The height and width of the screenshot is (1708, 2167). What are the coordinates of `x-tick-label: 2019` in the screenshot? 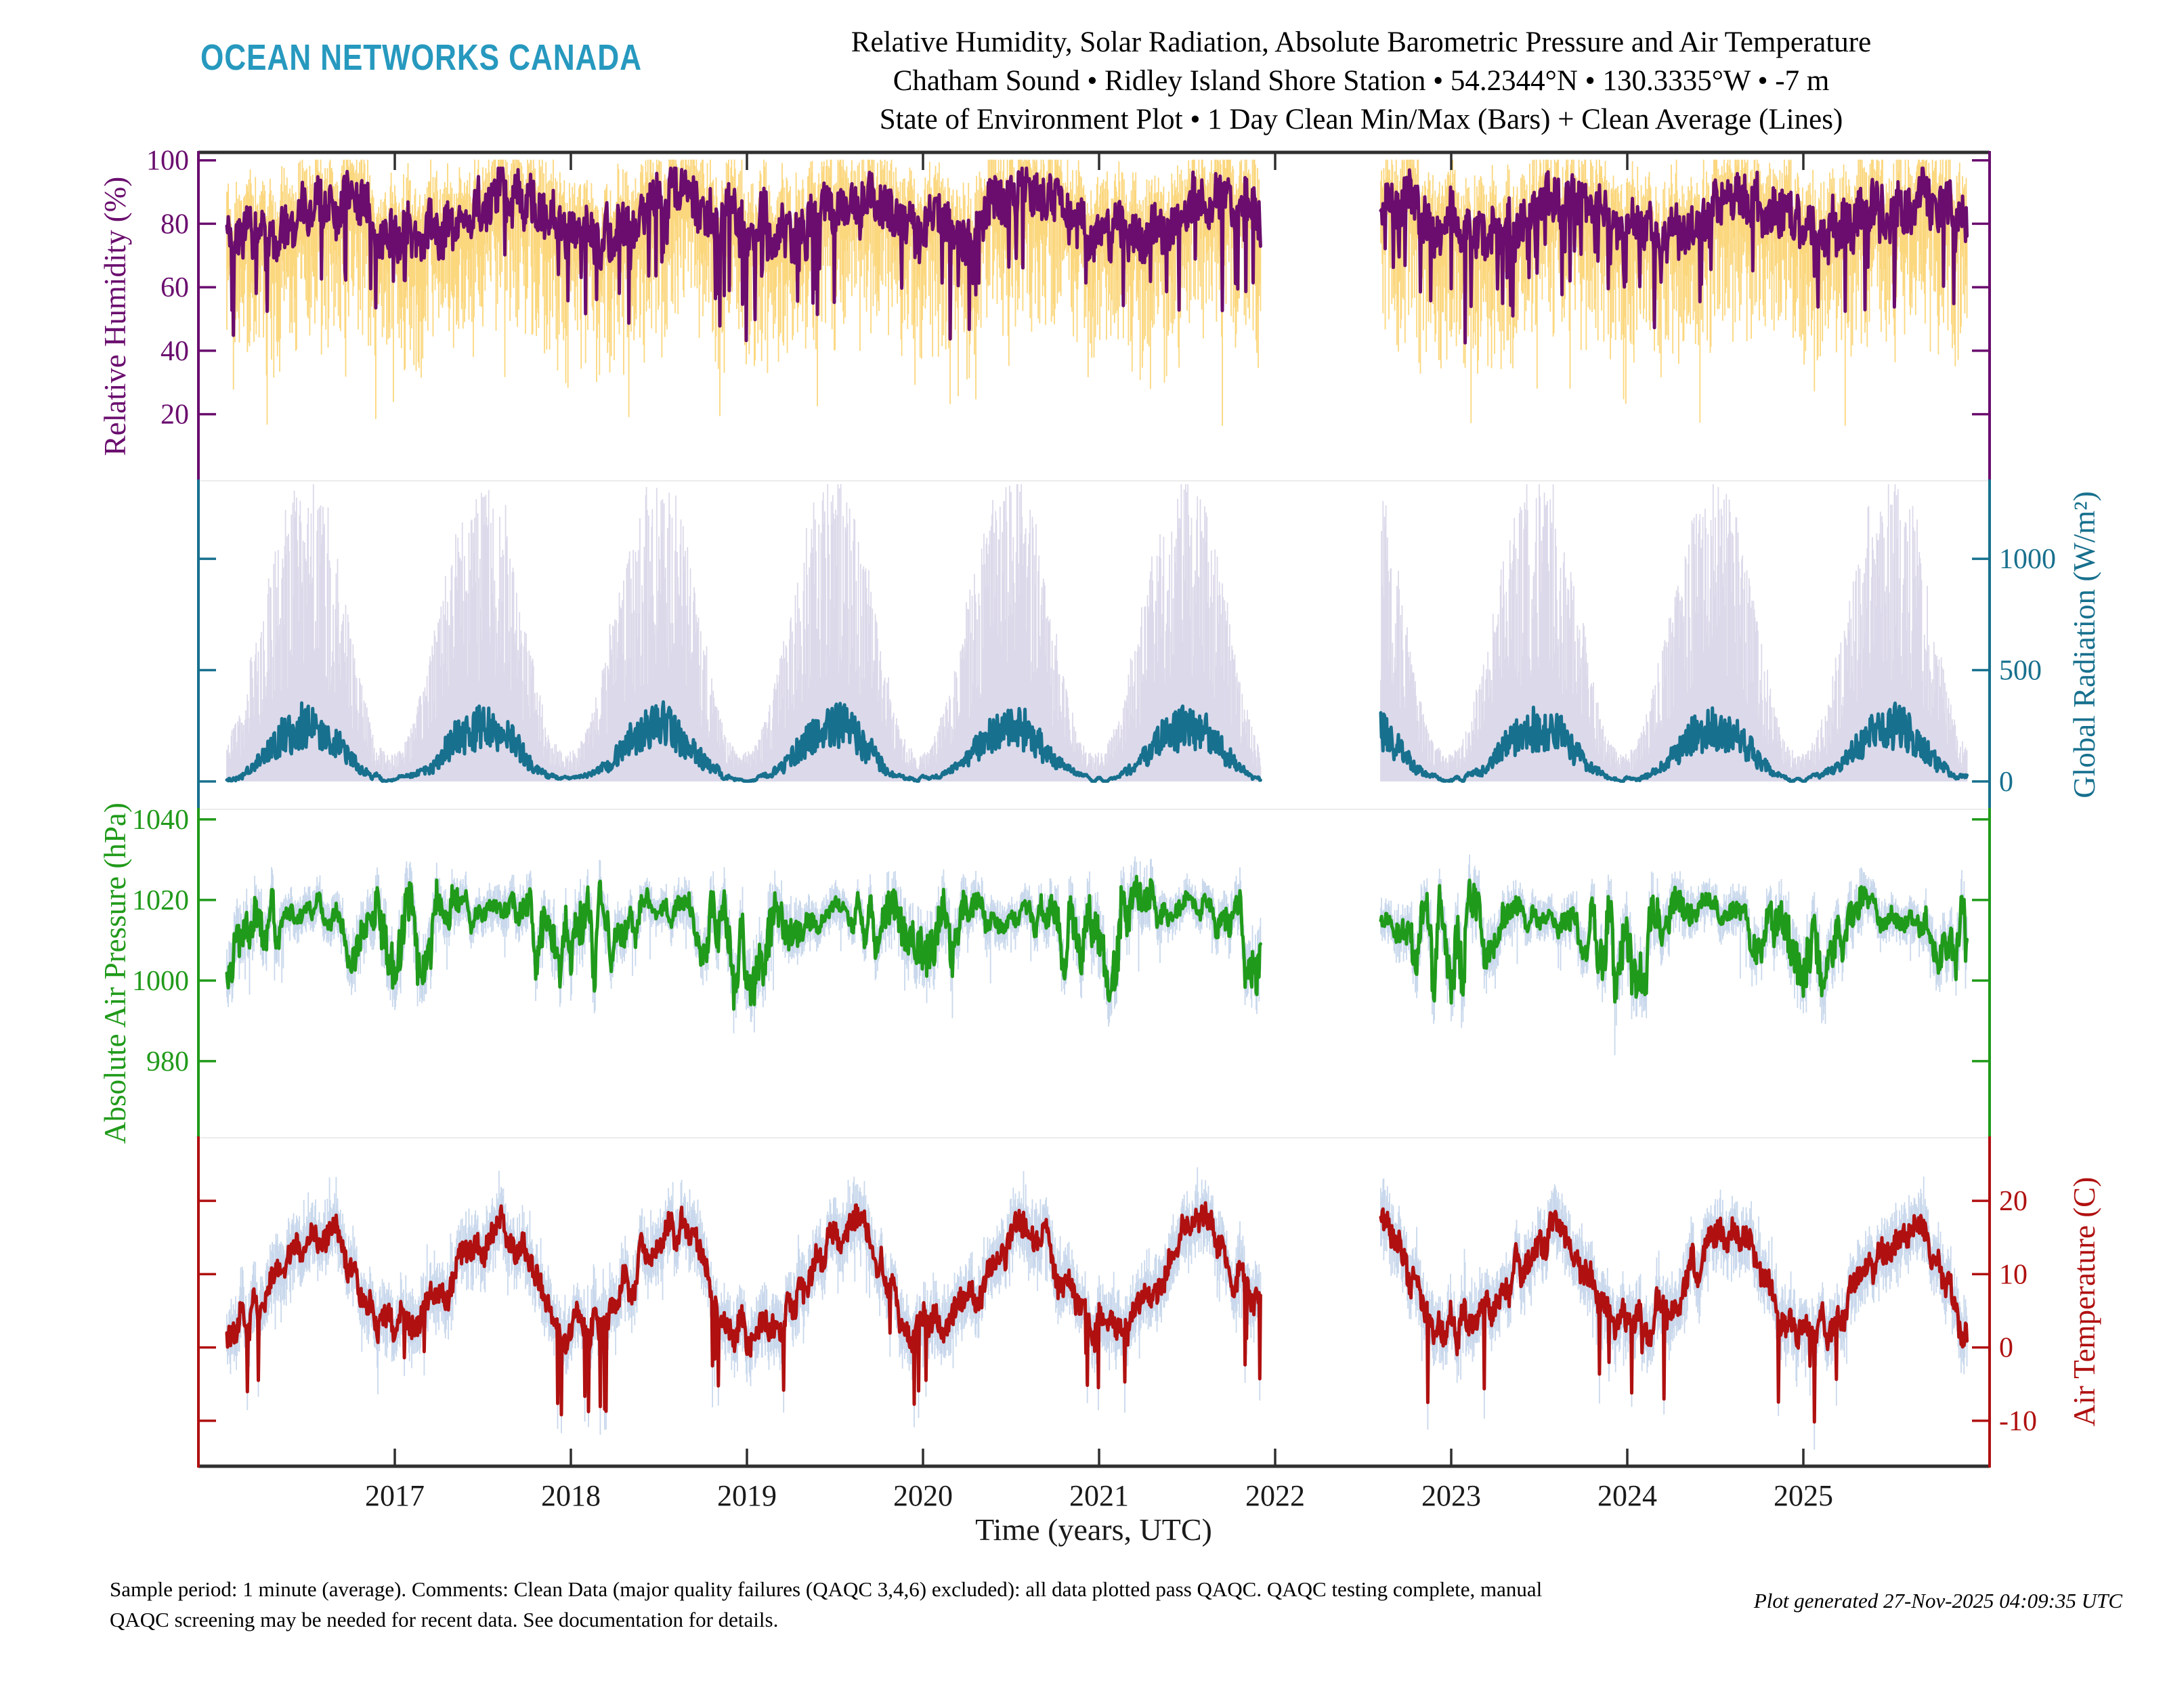 It's located at (747, 1496).